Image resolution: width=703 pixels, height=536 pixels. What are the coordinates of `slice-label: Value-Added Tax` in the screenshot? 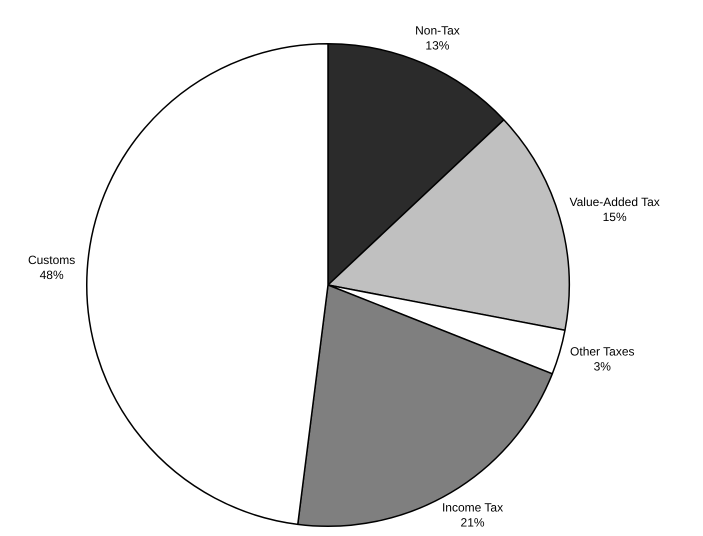 It's located at (615, 201).